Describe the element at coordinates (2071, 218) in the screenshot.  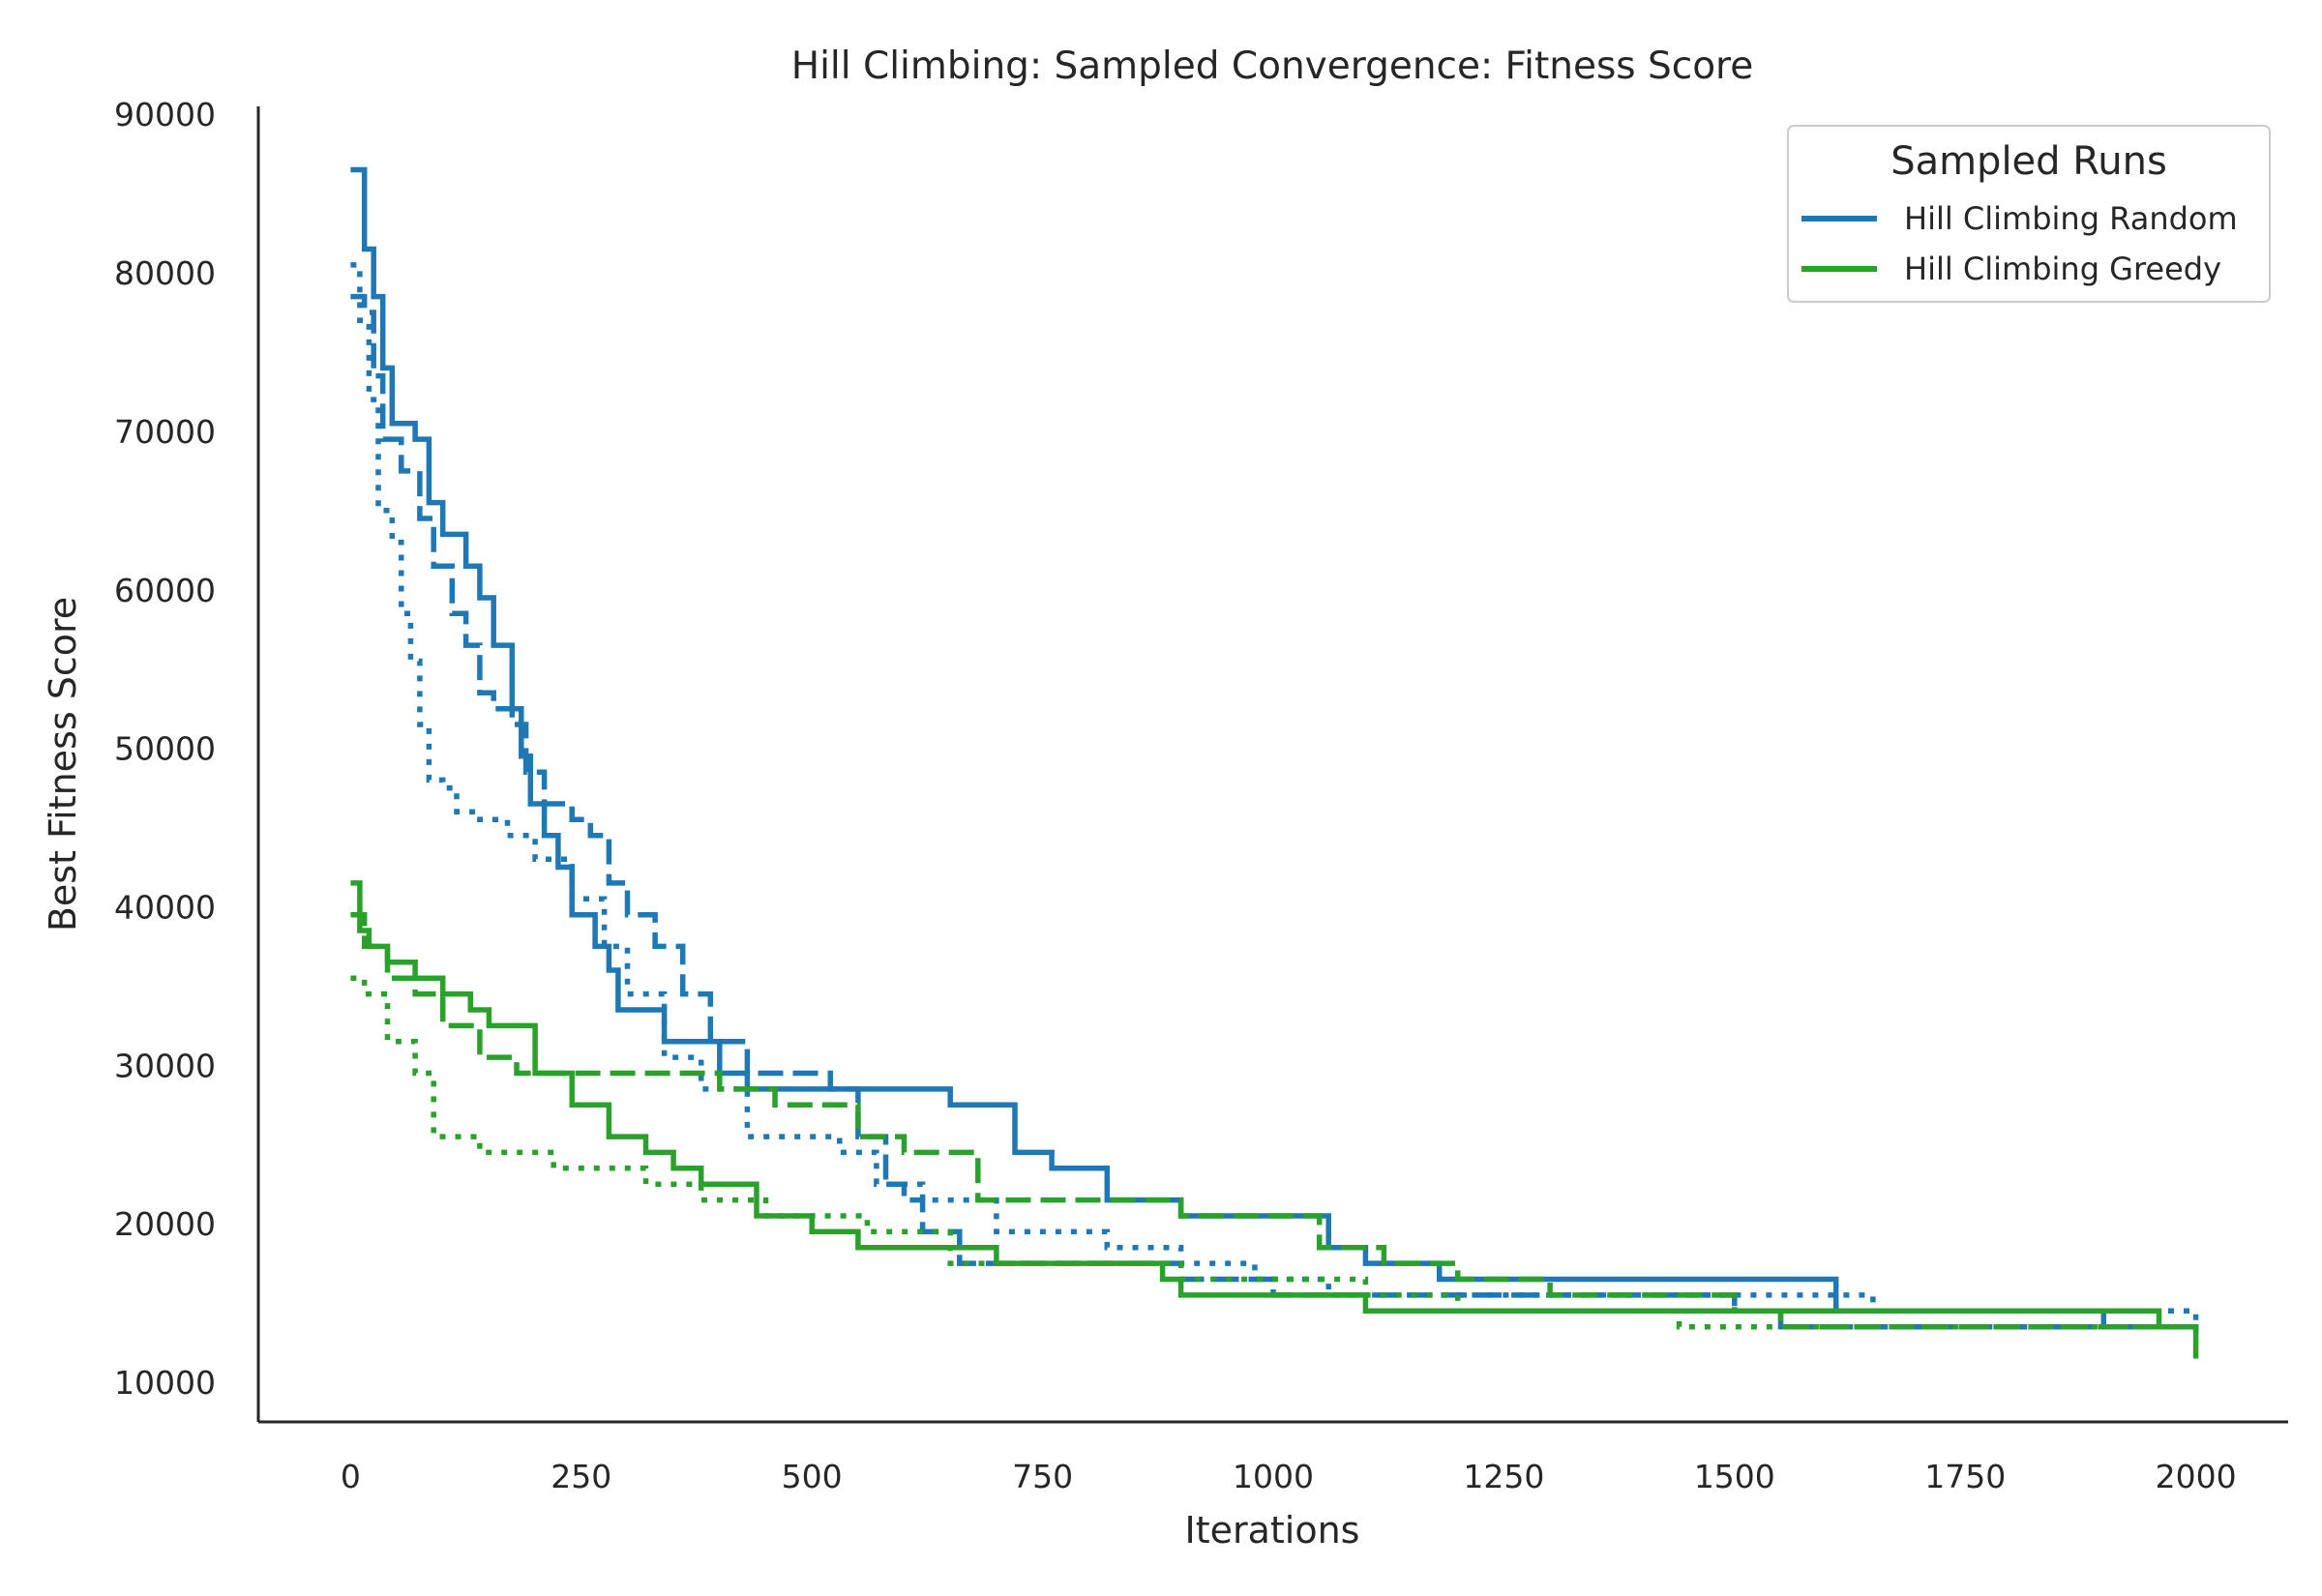
I see `legend-label-random: Hill Climbing Random` at that location.